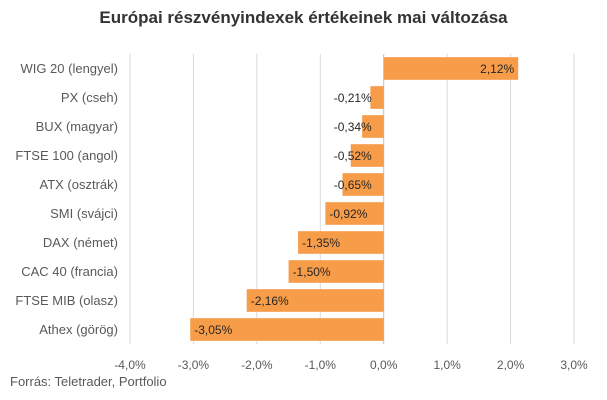 This screenshot has height=400, width=607. Describe the element at coordinates (353, 185) in the screenshot. I see `data-label: -0,65%` at that location.